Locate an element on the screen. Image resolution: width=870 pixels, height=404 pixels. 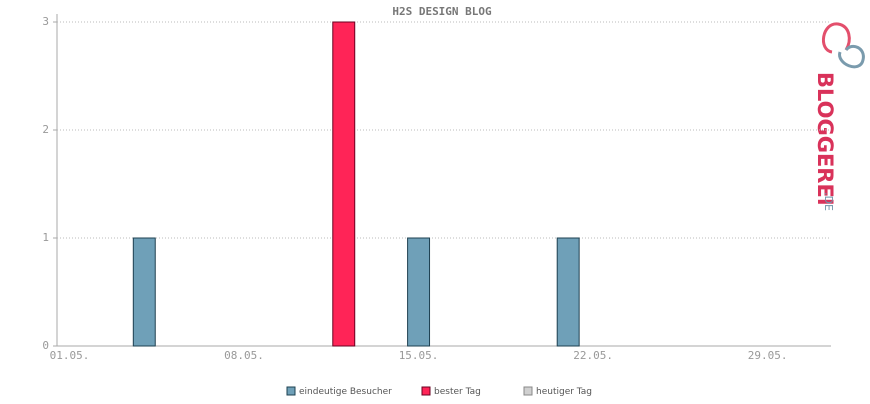
legend-label: heutiger Tag is located at coordinates (564, 392).